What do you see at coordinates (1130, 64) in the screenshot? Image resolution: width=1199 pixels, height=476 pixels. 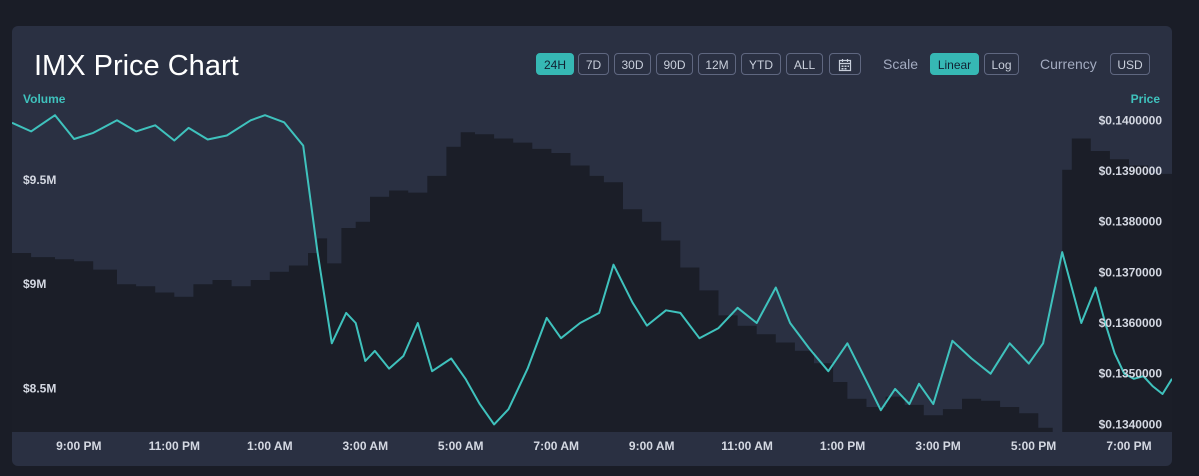 I see `currency-usd-button: USD` at bounding box center [1130, 64].